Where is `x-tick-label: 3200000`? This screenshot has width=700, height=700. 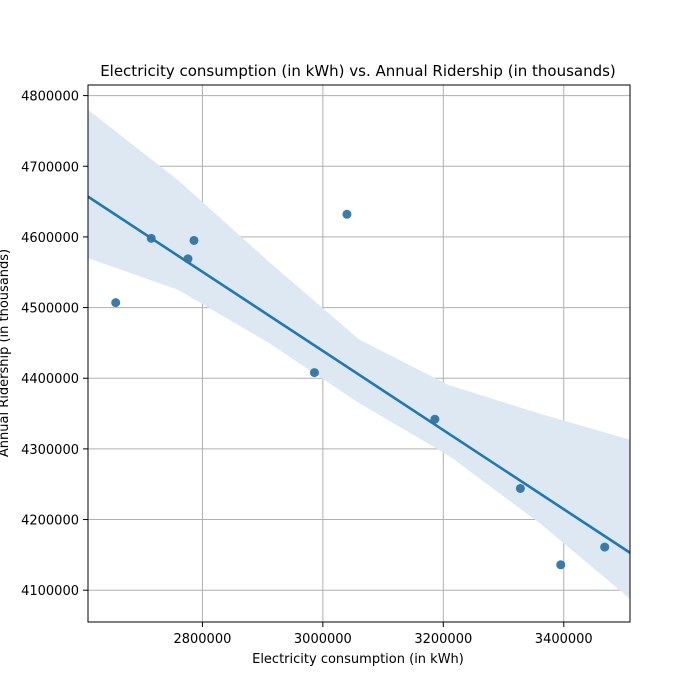 x-tick-label: 3200000 is located at coordinates (443, 639).